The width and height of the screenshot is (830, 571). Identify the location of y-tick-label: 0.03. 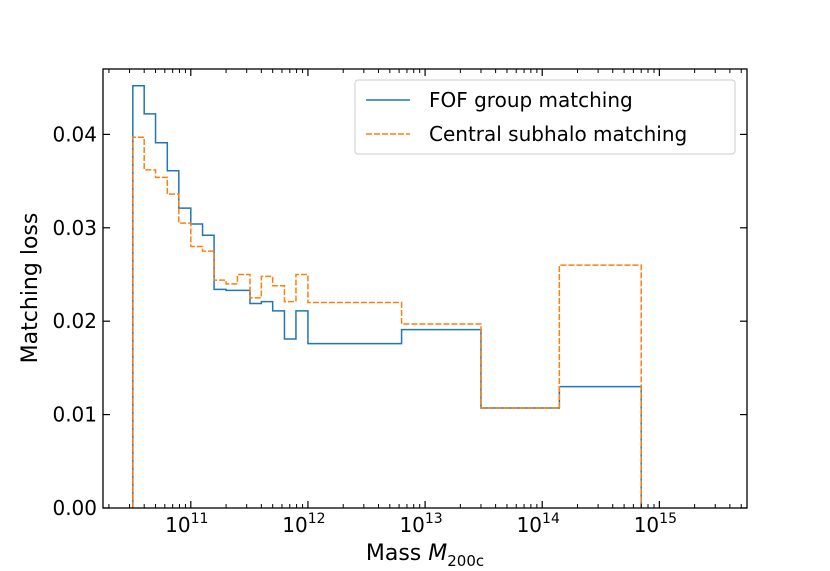
(74, 228).